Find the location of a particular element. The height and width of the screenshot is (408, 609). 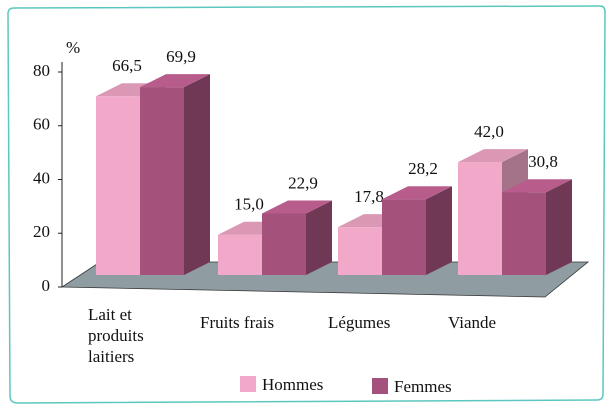

x-tick-label: Lait et produits laitiers is located at coordinates (116, 335).